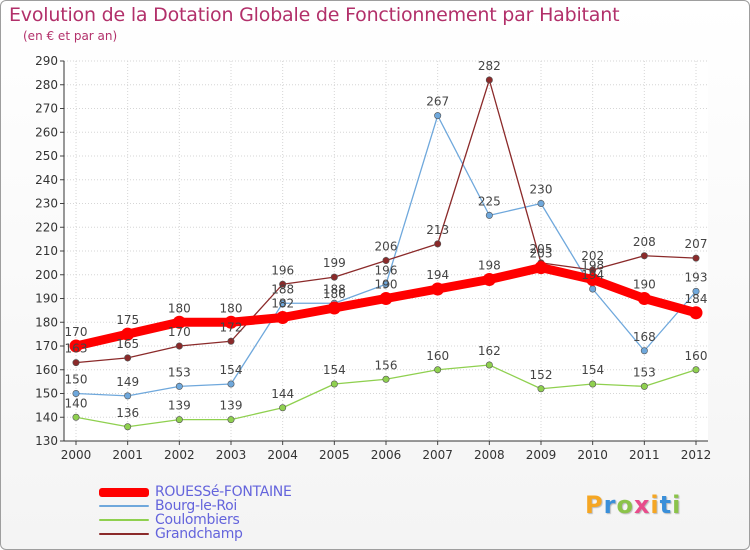 This screenshot has height=550, width=750. I want to click on data-label-grandchamp: 208, so click(644, 242).